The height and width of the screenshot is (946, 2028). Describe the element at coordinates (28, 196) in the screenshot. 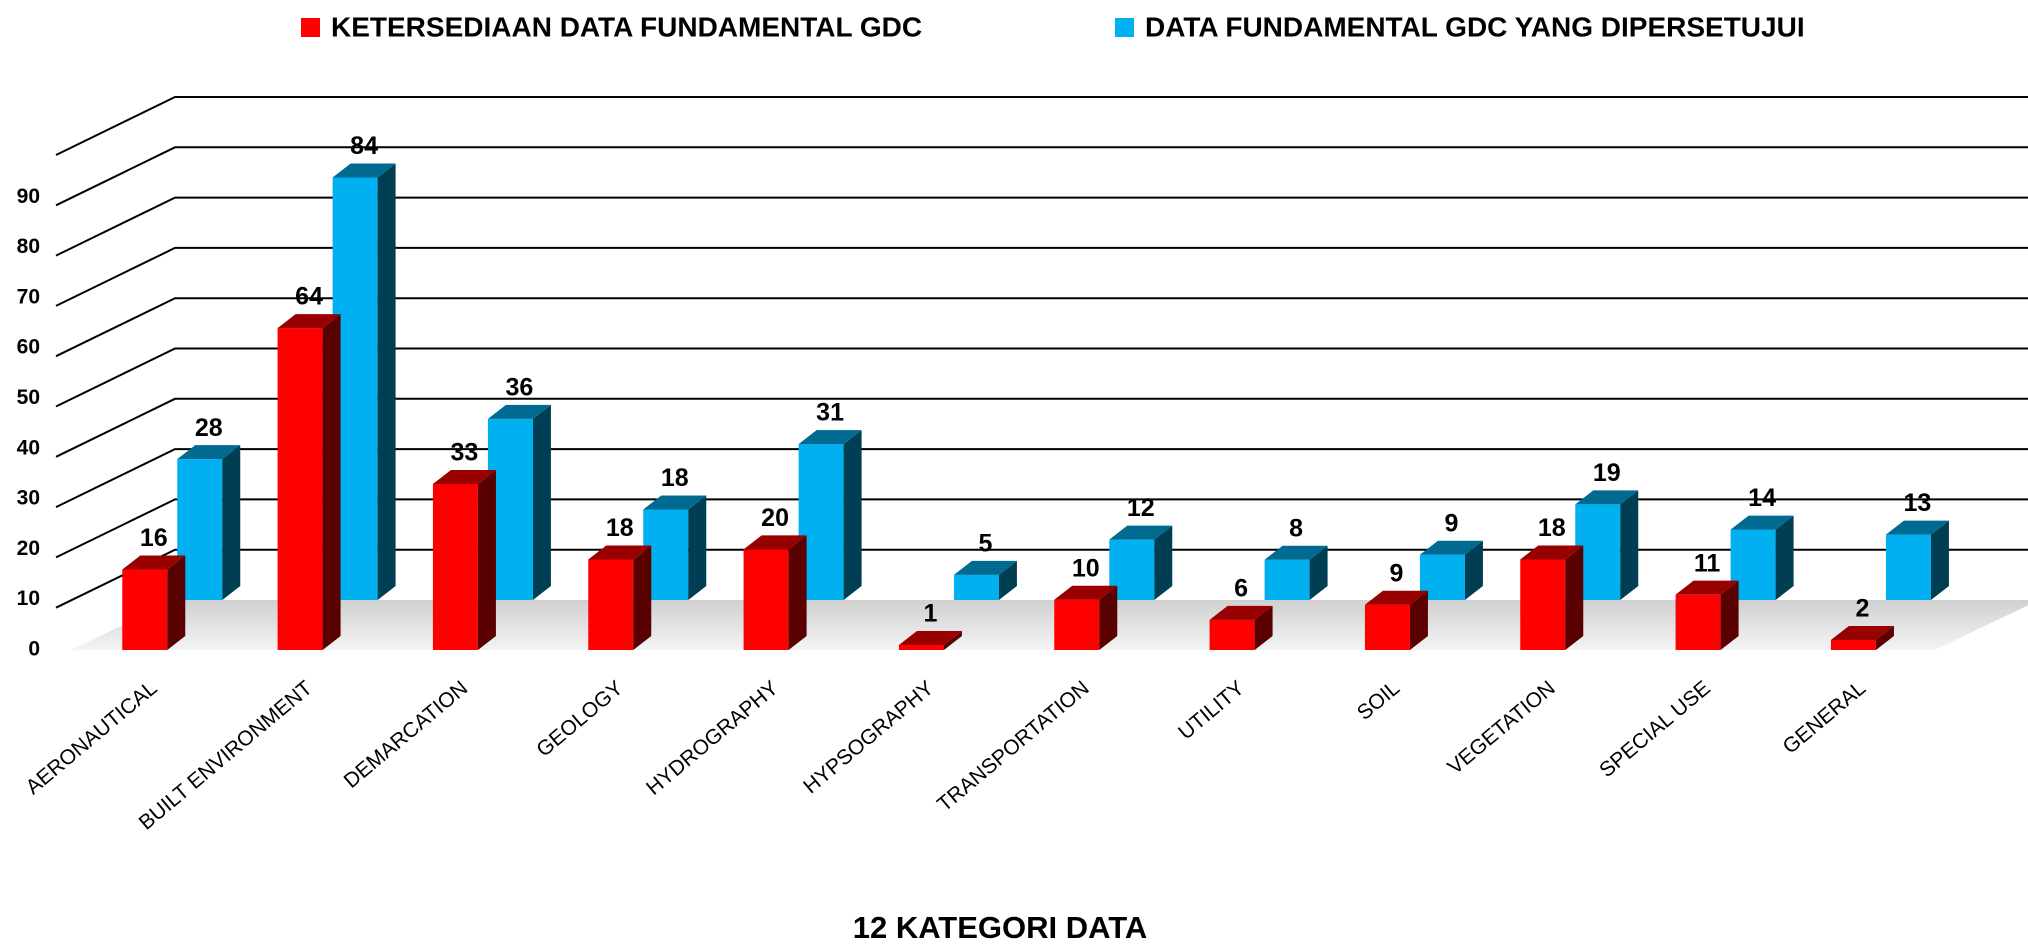

I see `y-tick-label: 90` at that location.